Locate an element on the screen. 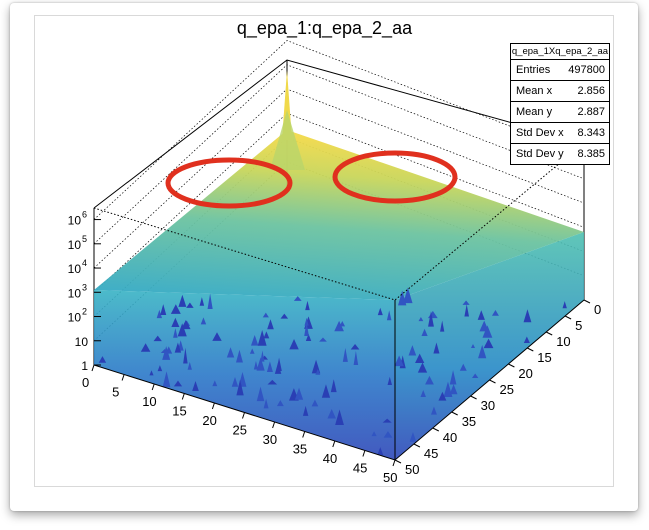 This screenshot has width=649, height=530. y-tick-label: 15 is located at coordinates (544, 357).